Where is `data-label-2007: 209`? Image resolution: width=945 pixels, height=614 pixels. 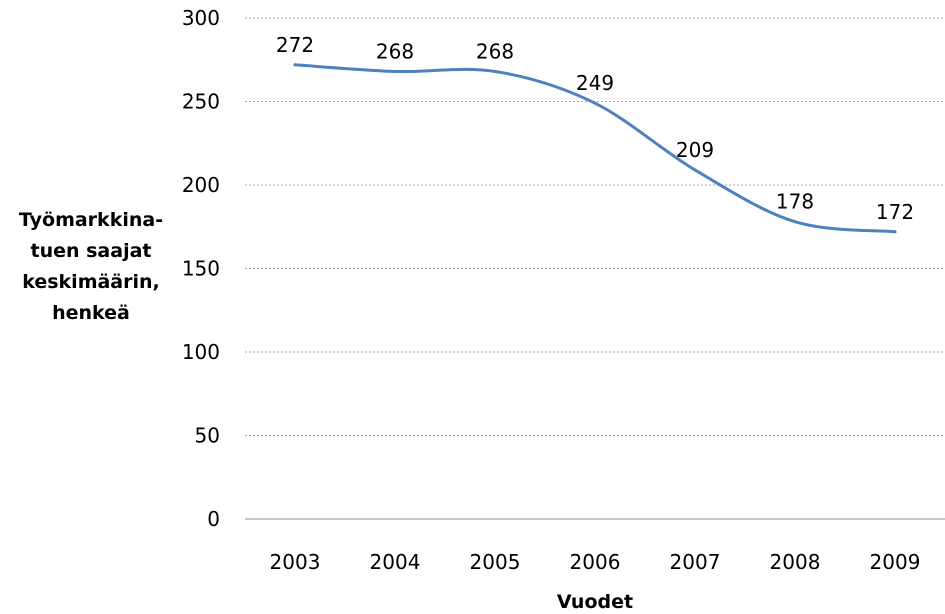
data-label-2007: 209 is located at coordinates (695, 150).